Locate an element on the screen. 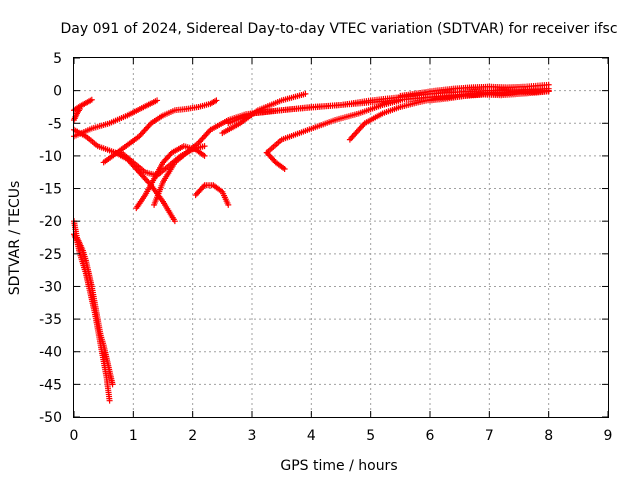 The height and width of the screenshot is (480, 640). x-tick-label: 6 is located at coordinates (430, 436).